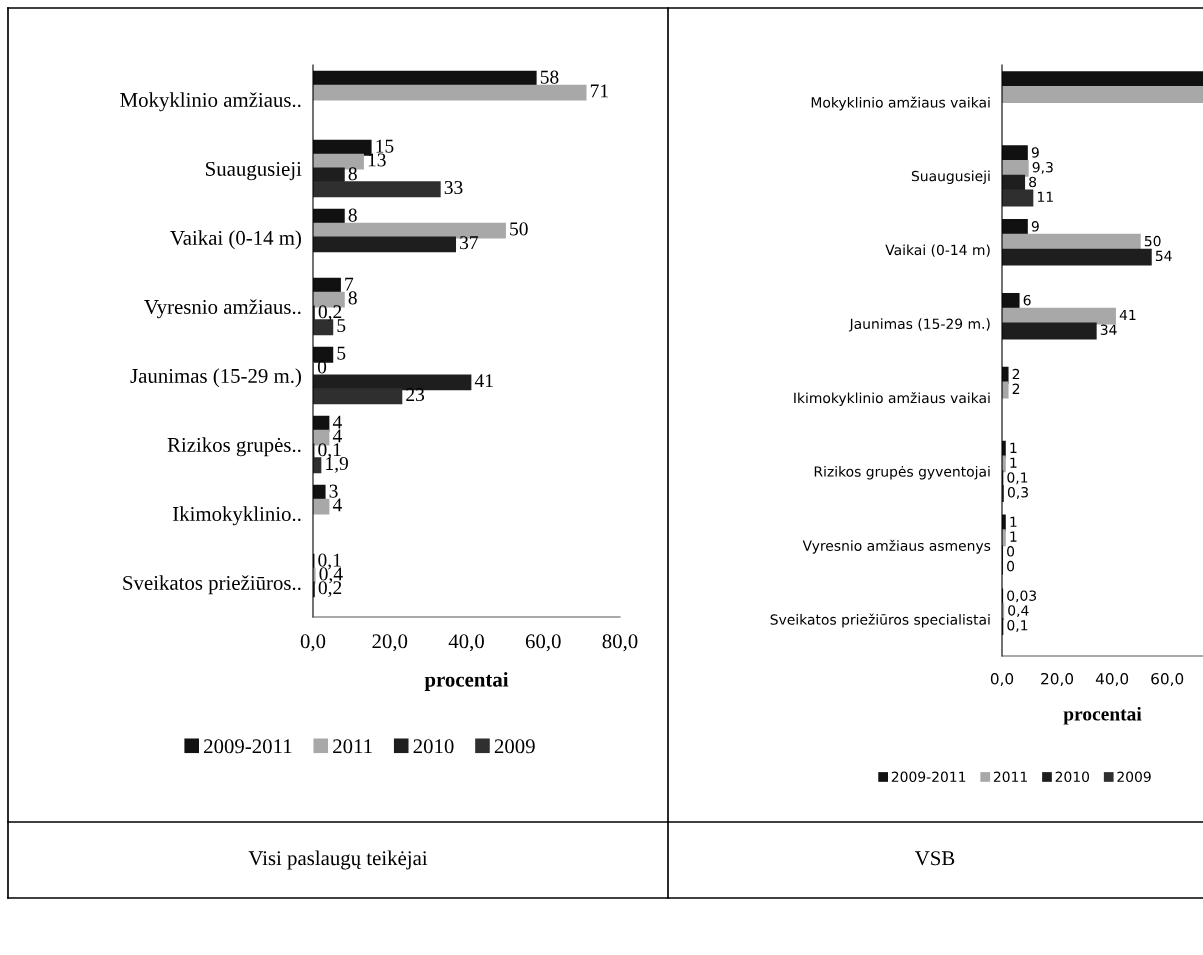  What do you see at coordinates (1027, 300) in the screenshot?
I see `data-label: 6` at bounding box center [1027, 300].